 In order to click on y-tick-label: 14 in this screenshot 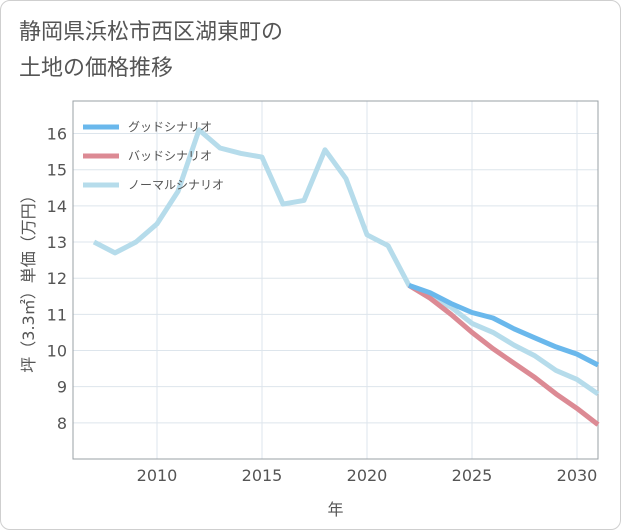, I will do `click(57, 206)`.